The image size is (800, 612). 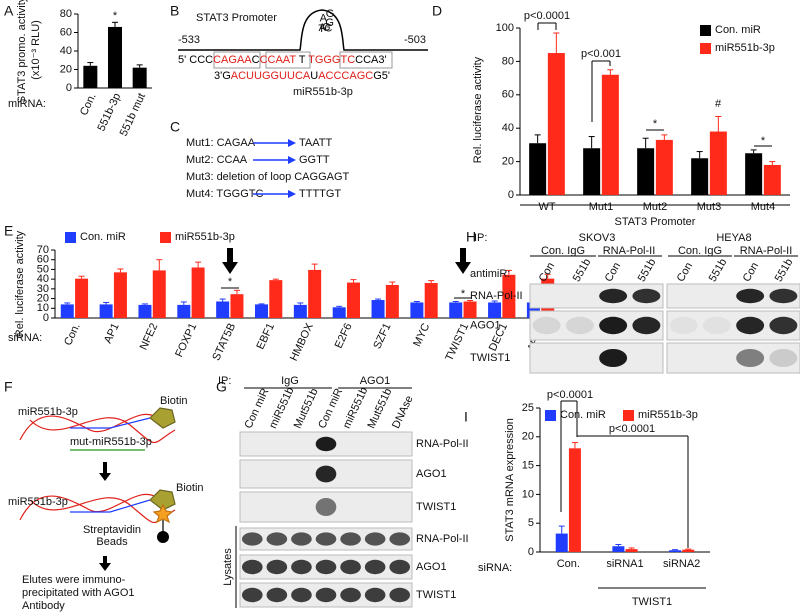 I want to click on lane-label: 551b, so click(x=784, y=270).